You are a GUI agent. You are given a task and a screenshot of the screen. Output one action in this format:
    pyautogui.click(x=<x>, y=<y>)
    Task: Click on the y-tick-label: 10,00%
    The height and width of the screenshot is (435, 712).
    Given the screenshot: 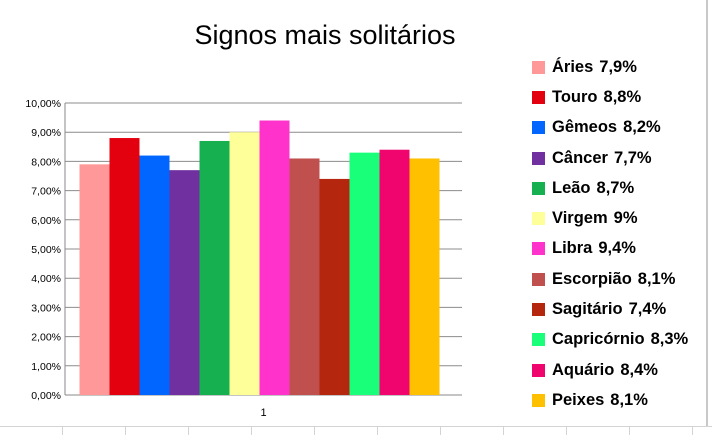 What is the action you would take?
    pyautogui.click(x=43, y=104)
    